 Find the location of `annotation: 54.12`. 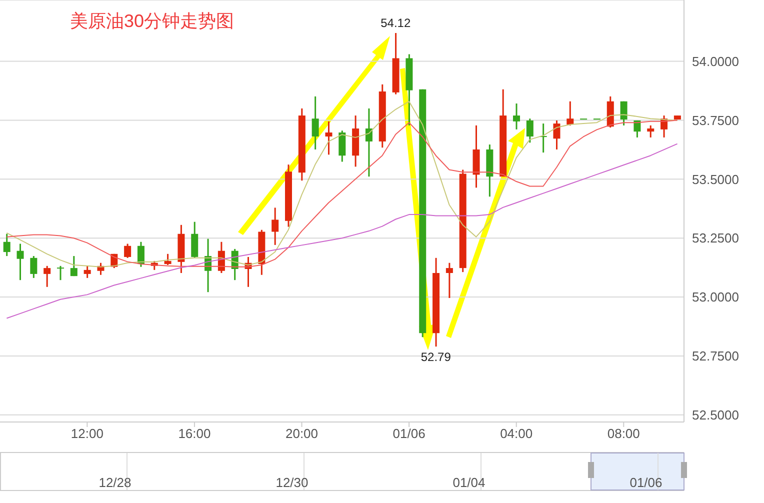

annotation: 54.12 is located at coordinates (395, 23).